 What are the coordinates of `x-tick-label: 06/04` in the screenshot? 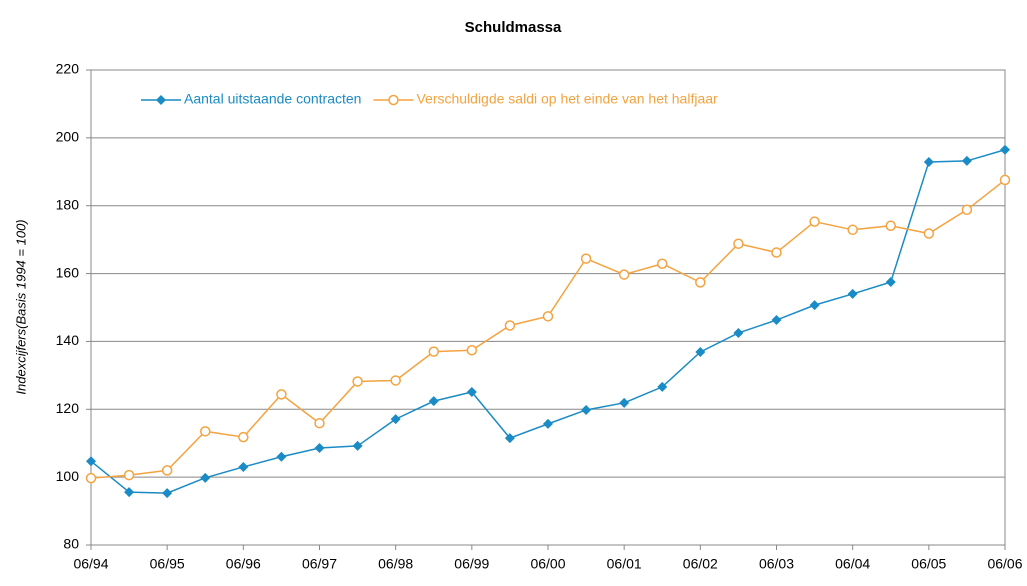 It's located at (852, 564).